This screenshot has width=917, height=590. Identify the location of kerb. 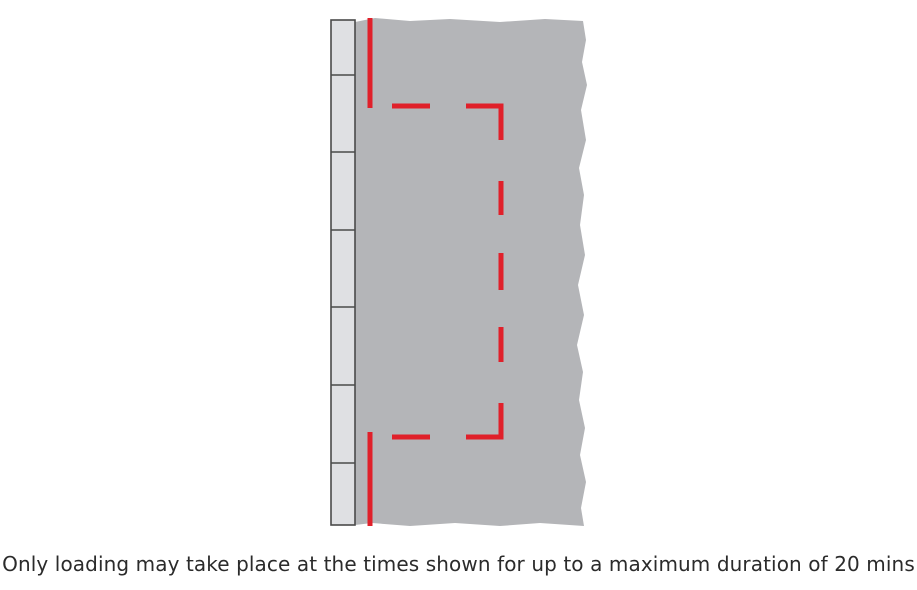
(343, 272).